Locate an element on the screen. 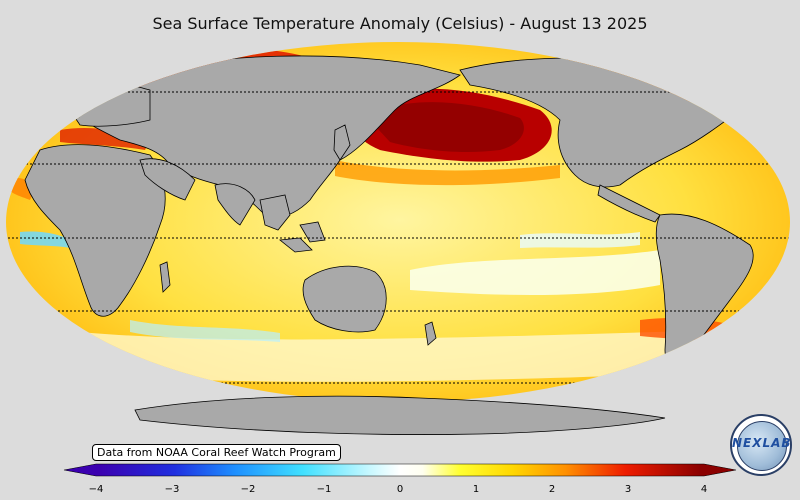 The height and width of the screenshot is (500, 800). colorbar-tick-label: 3 is located at coordinates (628, 489).